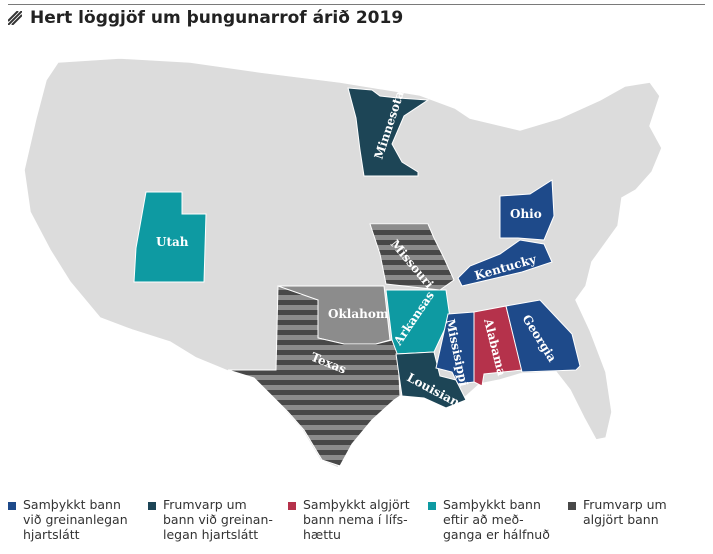 The width and height of the screenshot is (713, 554). I want to click on title-row: Hert löggjöf um þungunarrof árið 2019, so click(205, 18).